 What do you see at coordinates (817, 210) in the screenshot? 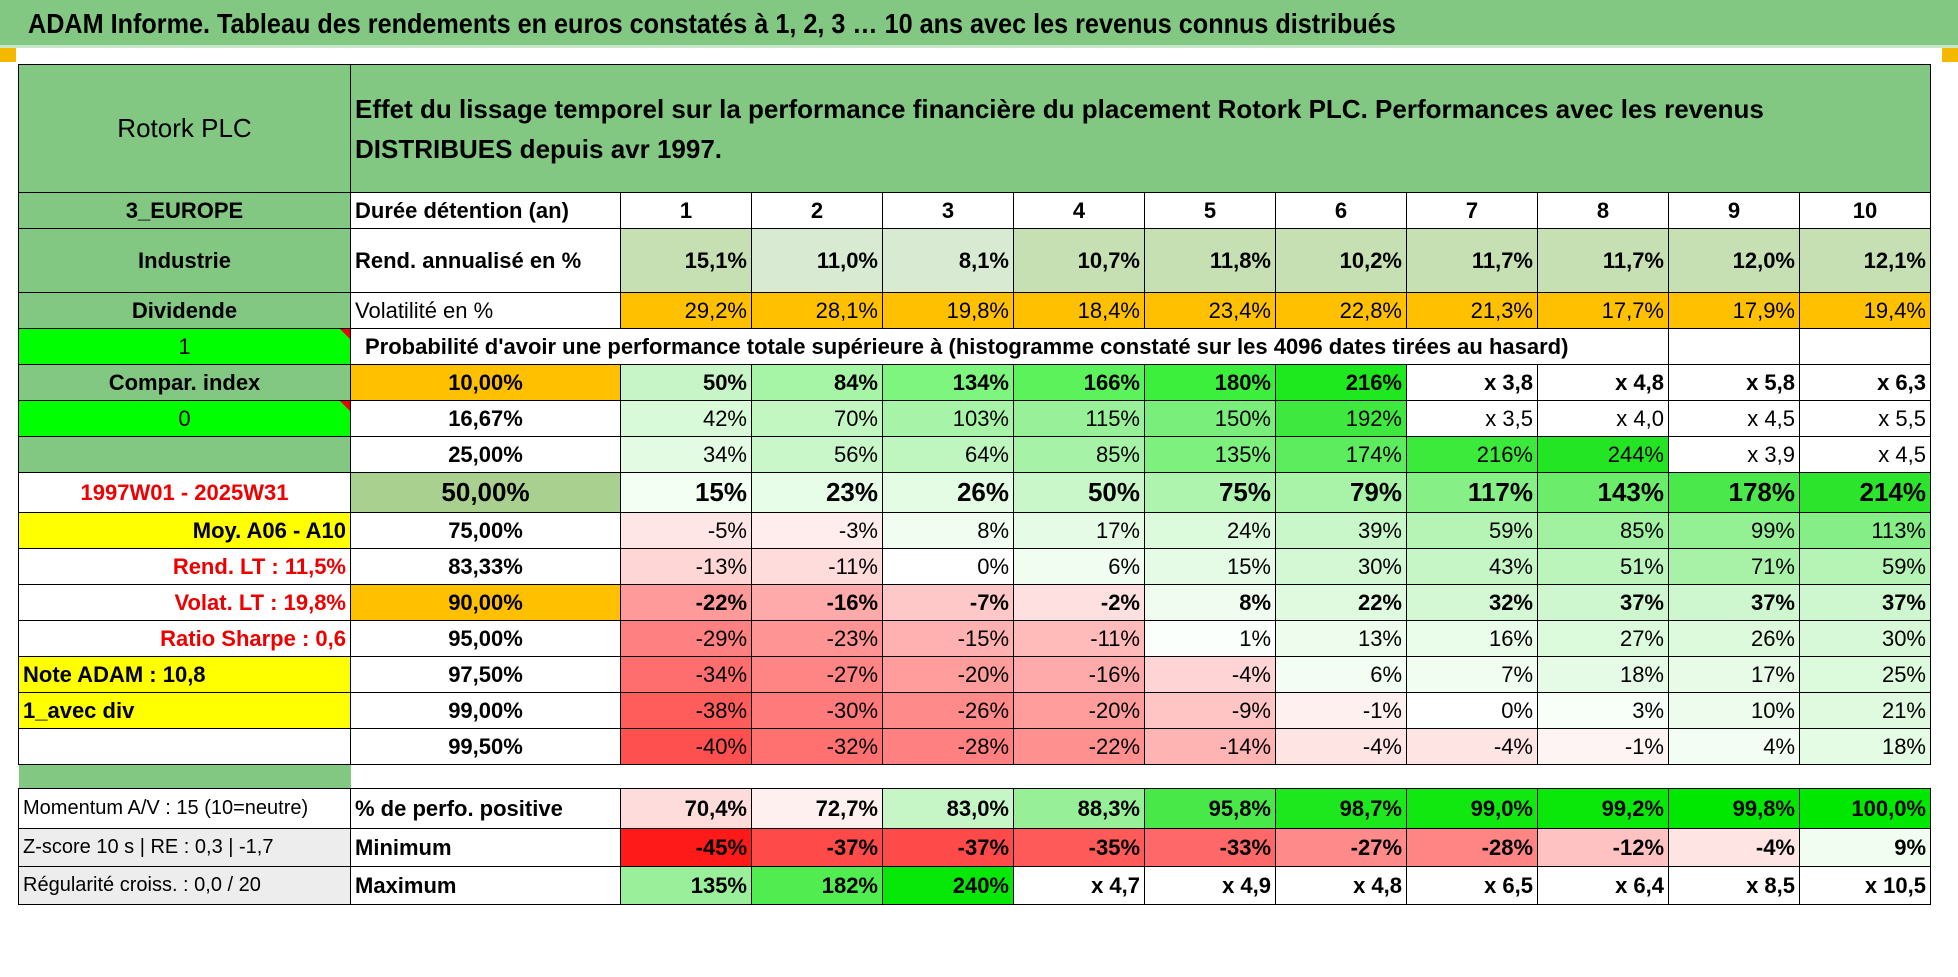
I see `year-cell: 2` at bounding box center [817, 210].